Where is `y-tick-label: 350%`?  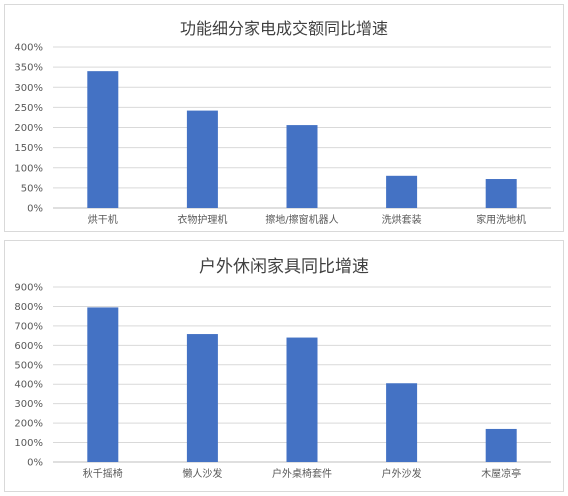 y-tick-label: 350% is located at coordinates (28, 68).